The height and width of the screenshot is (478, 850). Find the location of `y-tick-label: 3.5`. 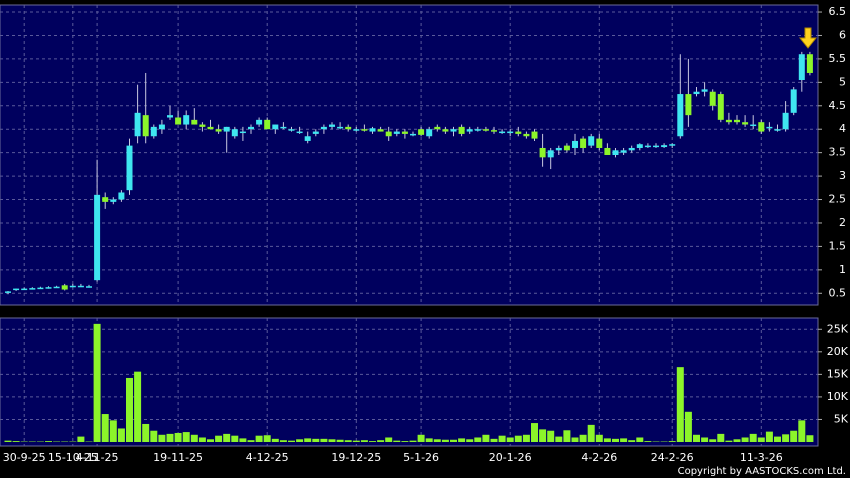

y-tick-label: 3.5 is located at coordinates (838, 152).